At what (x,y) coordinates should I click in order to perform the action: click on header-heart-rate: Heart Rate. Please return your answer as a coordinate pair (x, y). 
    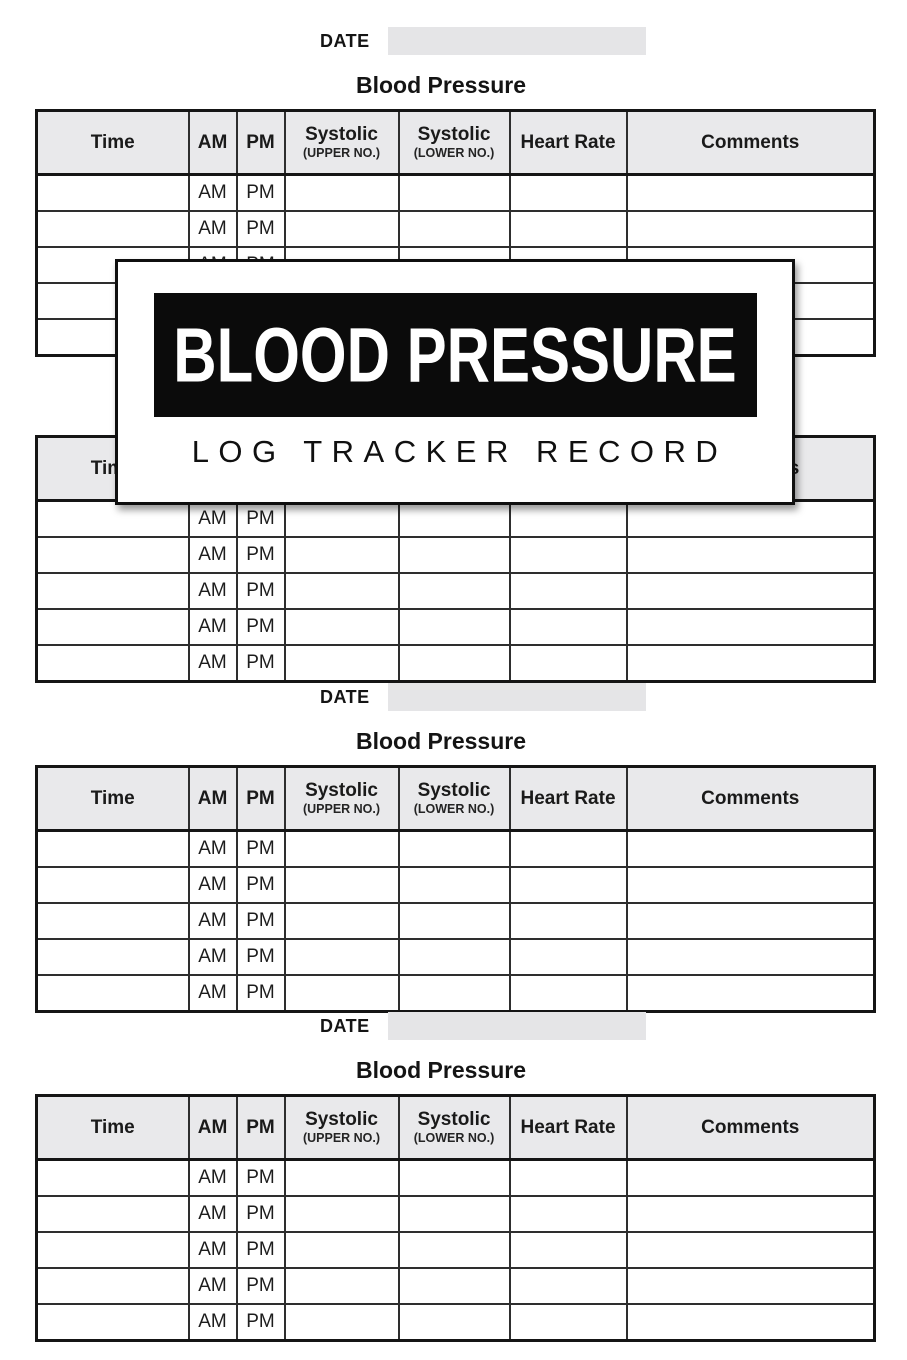
    Looking at the image, I should click on (568, 142).